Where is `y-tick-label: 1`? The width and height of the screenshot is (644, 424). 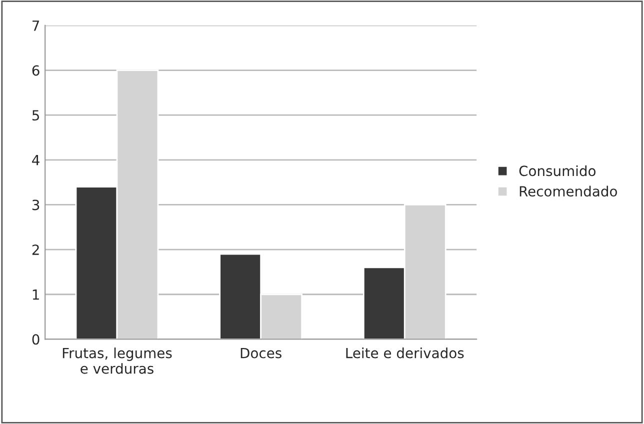
y-tick-label: 1 is located at coordinates (35, 295).